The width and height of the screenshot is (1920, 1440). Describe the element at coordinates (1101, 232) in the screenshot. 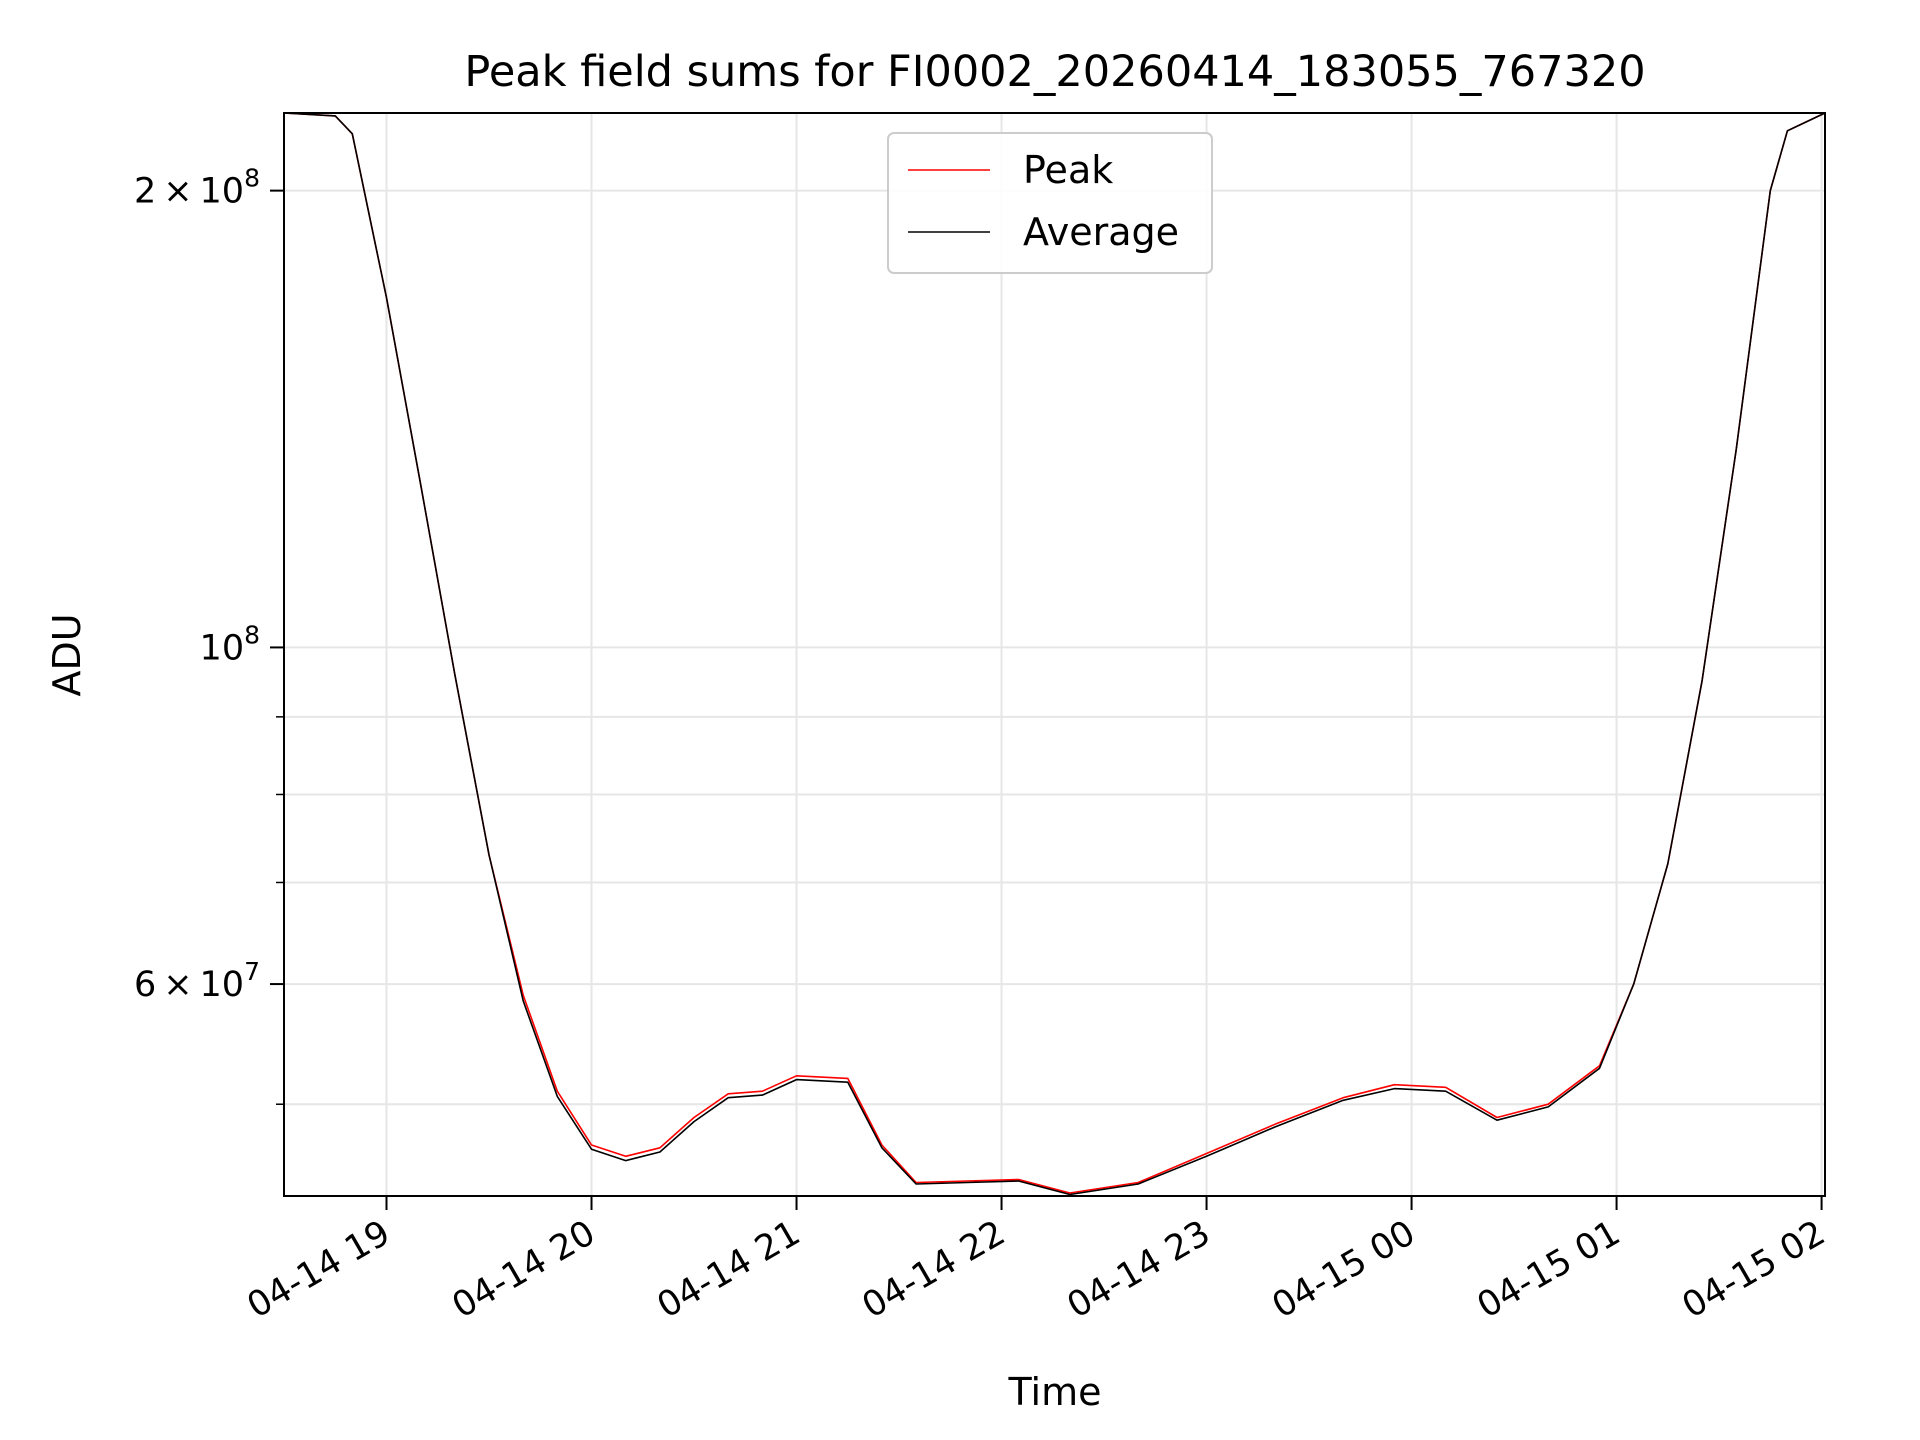

I see `legend-label-average: Average` at that location.